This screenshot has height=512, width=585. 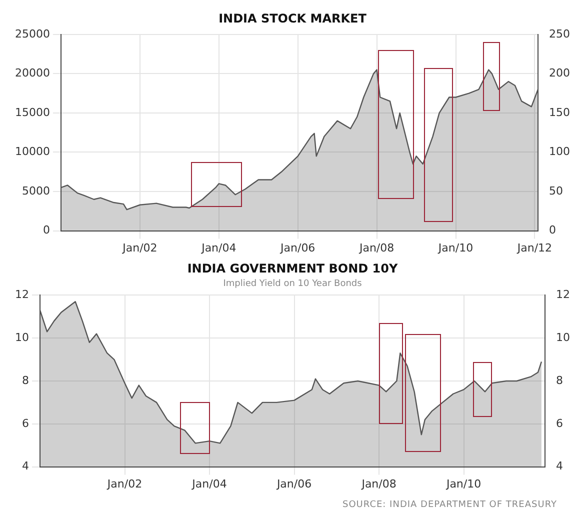 I want to click on y2-tick-label: 4, so click(x=560, y=466).